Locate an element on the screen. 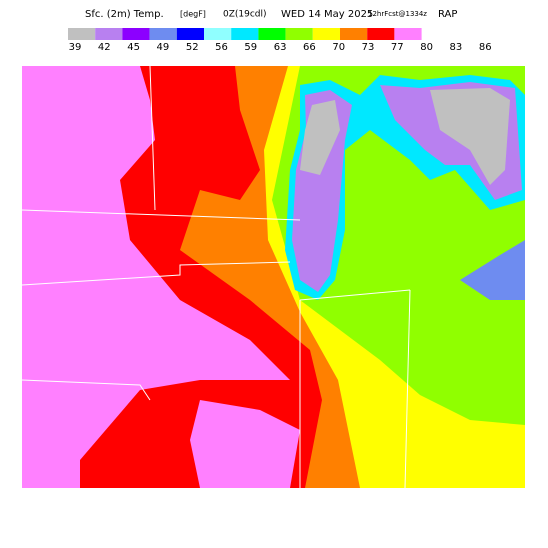 This screenshot has height=548, width=548. color-label: 39 is located at coordinates (75, 47).